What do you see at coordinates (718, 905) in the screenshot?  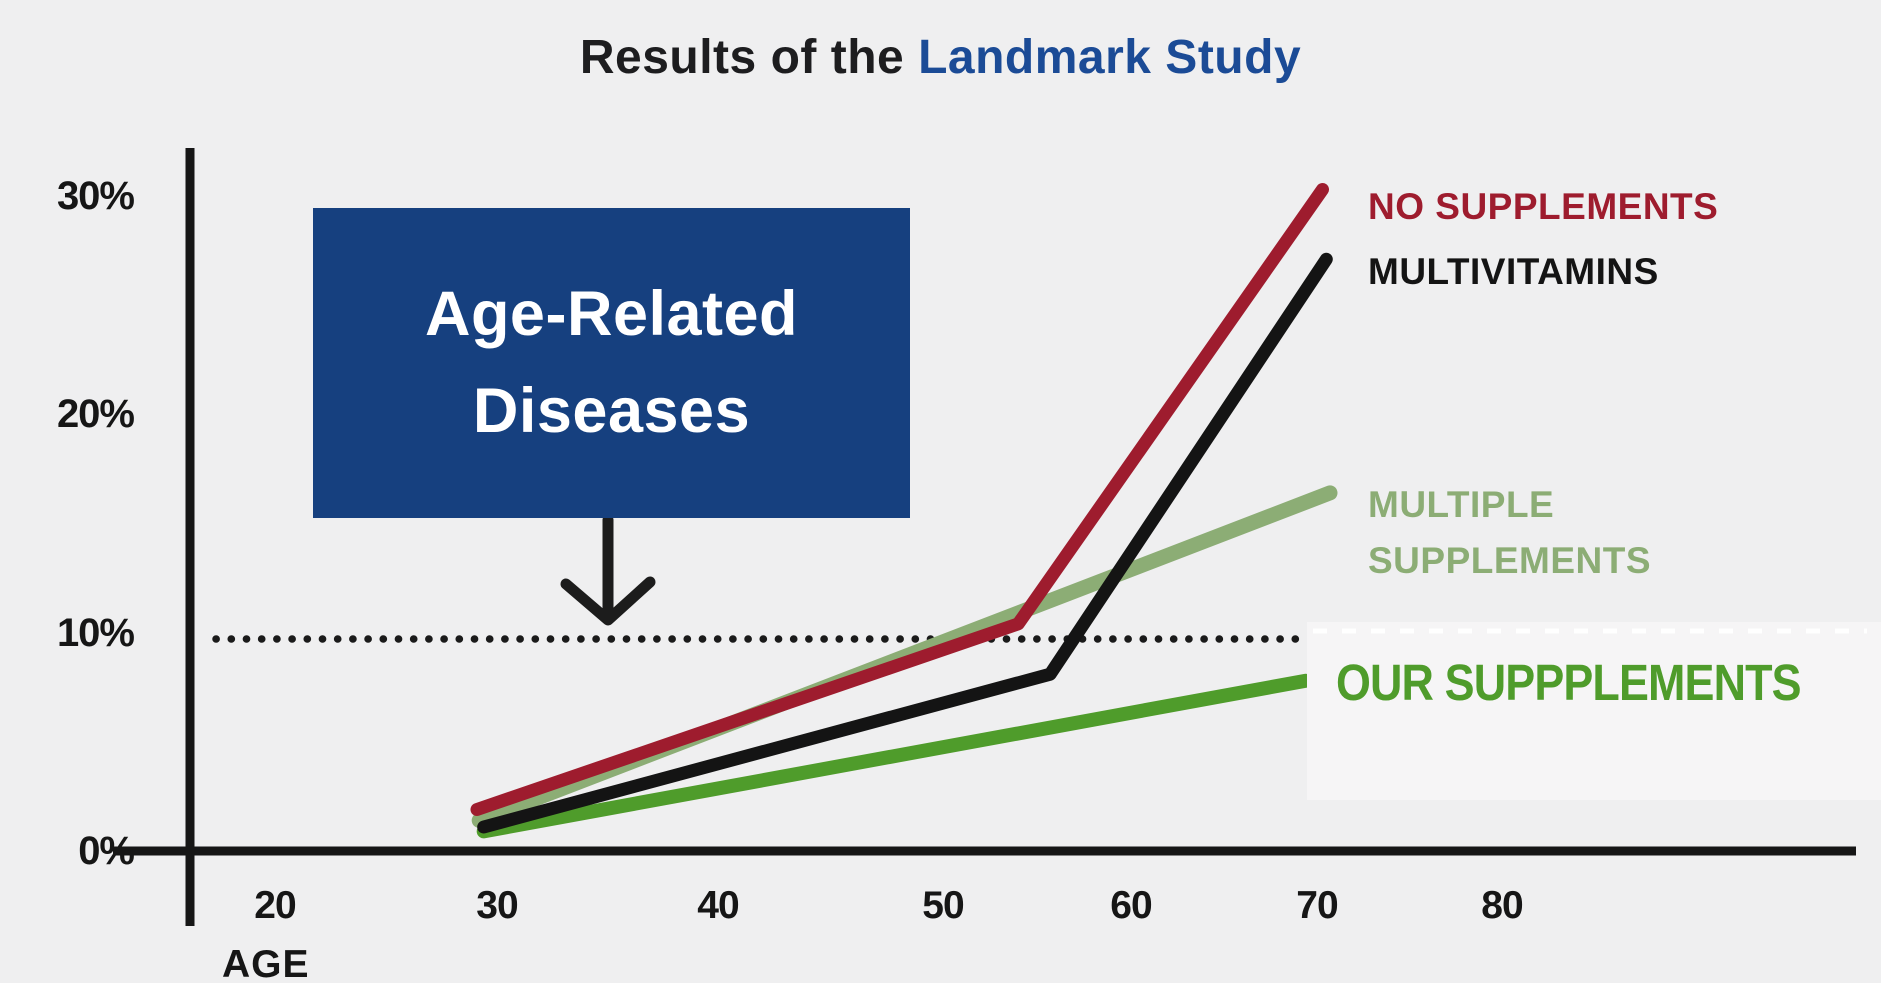 I see `x-tick-label: 40` at bounding box center [718, 905].